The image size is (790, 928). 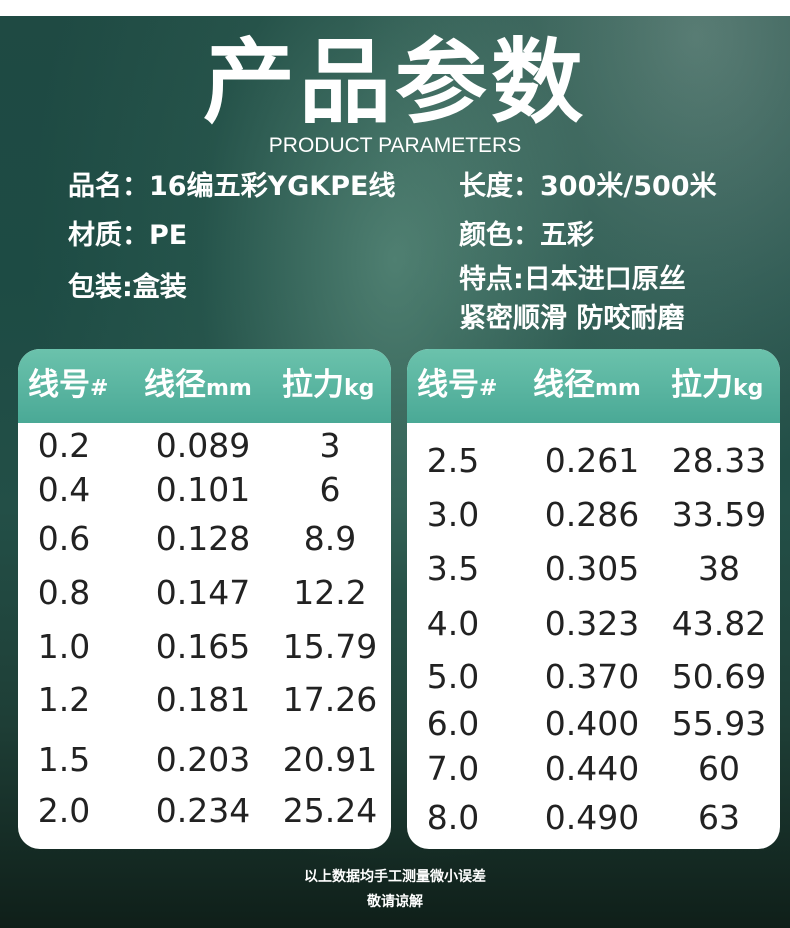 What do you see at coordinates (453, 514) in the screenshot?
I see `cell-line-number: 3.0` at bounding box center [453, 514].